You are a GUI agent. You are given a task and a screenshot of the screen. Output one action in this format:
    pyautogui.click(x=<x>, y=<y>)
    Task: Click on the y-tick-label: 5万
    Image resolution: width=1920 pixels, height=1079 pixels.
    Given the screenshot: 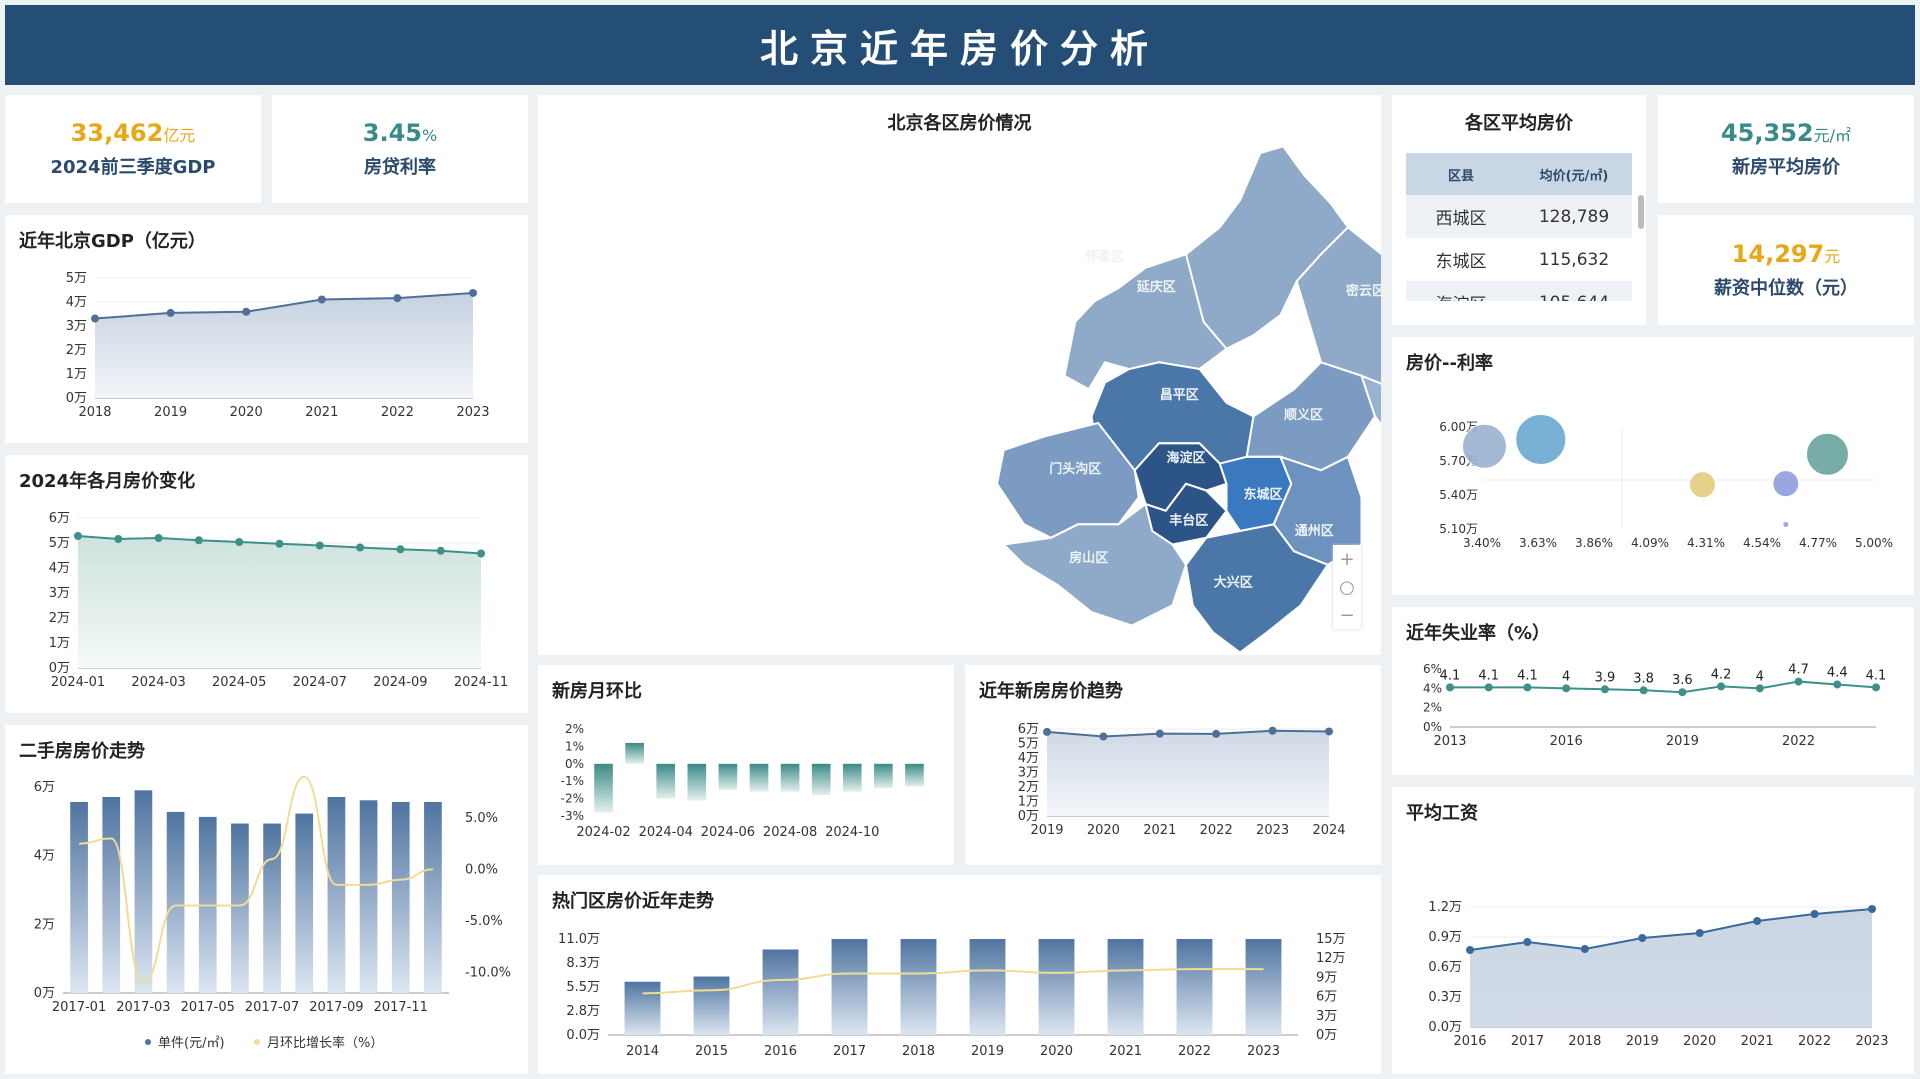 What is the action you would take?
    pyautogui.click(x=1028, y=744)
    